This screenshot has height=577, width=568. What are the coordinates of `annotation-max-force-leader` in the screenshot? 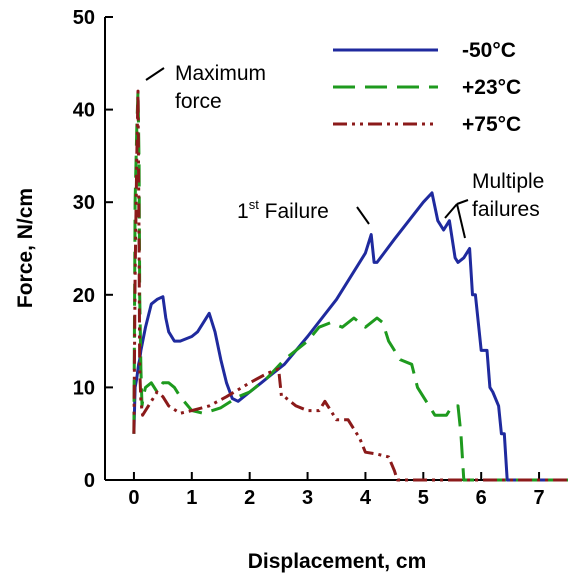 It's located at (155, 74).